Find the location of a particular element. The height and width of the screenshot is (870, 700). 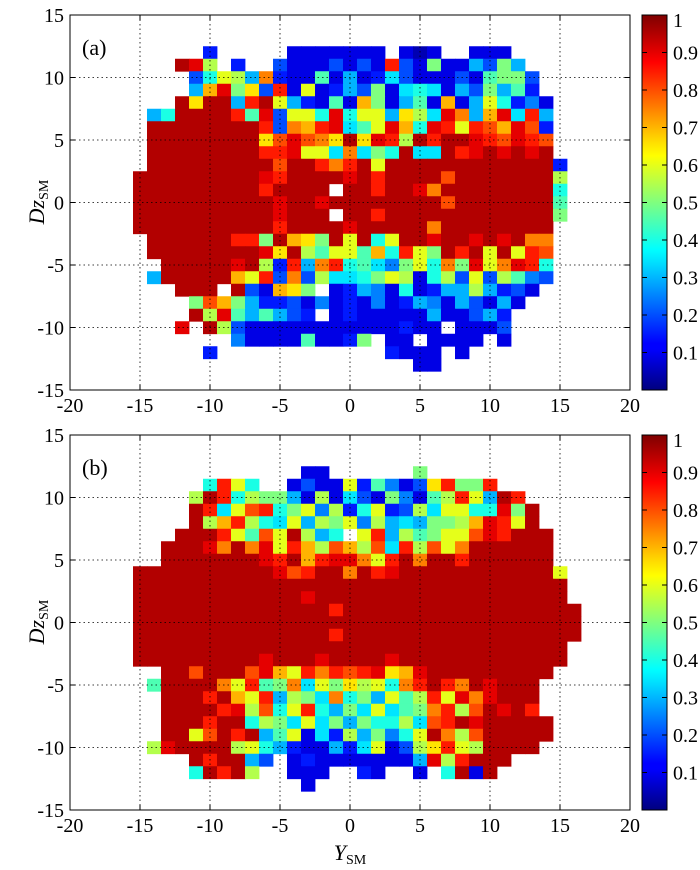

y-tick-label: -5 is located at coordinates (55, 266).